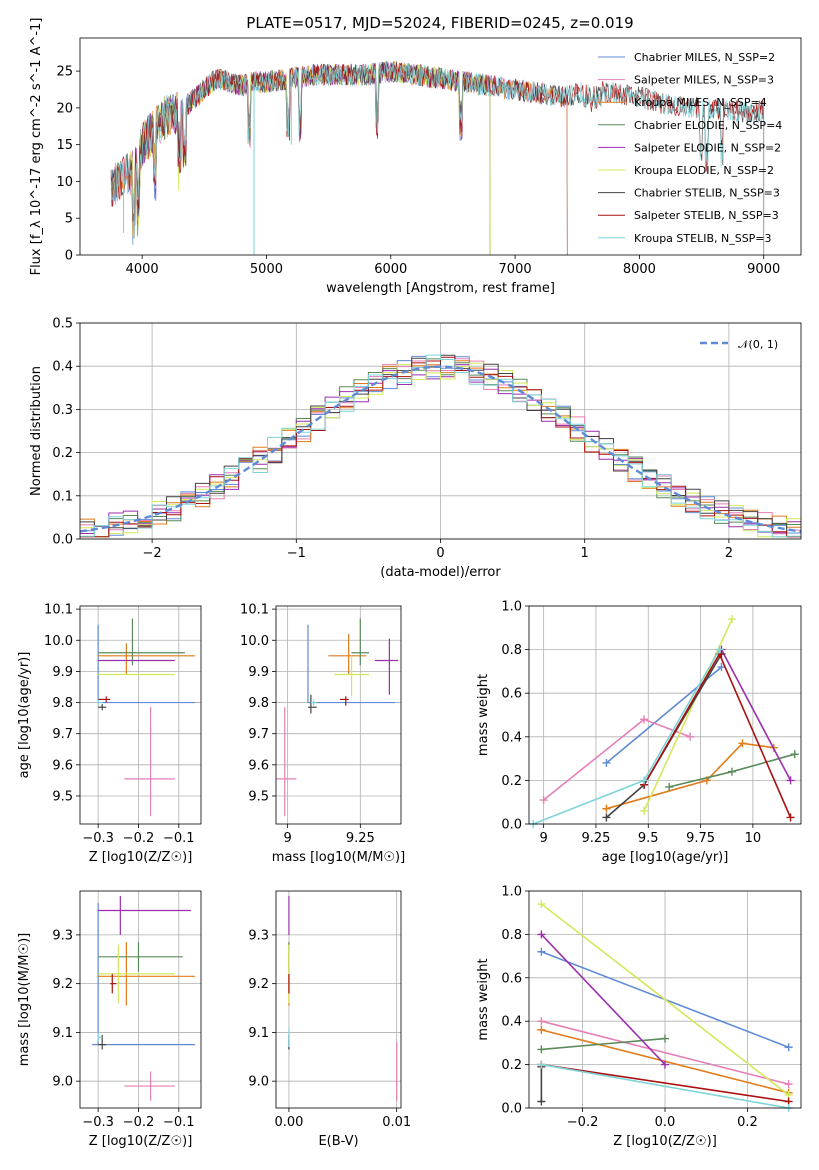 This screenshot has width=819, height=1170. I want to click on y-tick-label: 9.0, so click(62, 1082).